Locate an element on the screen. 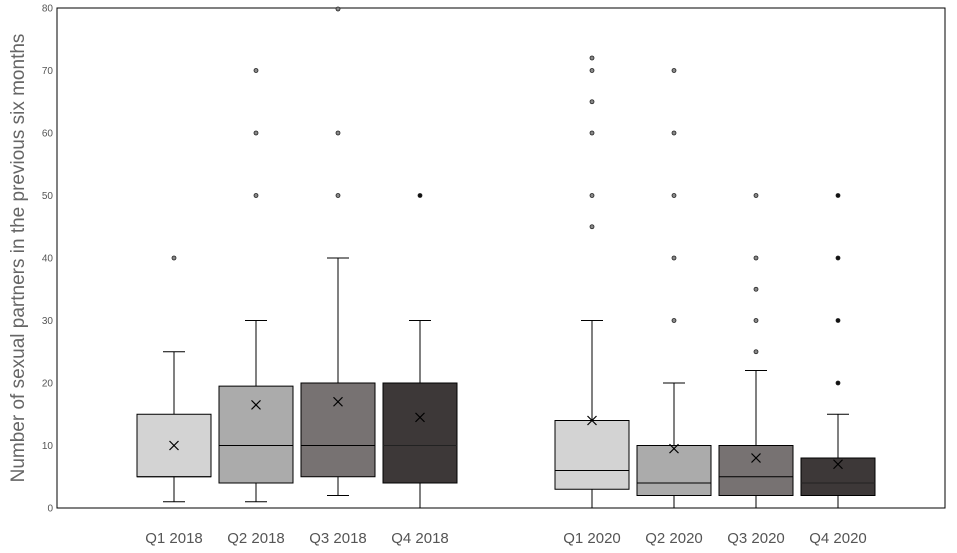  y-tick-label: 20 is located at coordinates (48, 384).